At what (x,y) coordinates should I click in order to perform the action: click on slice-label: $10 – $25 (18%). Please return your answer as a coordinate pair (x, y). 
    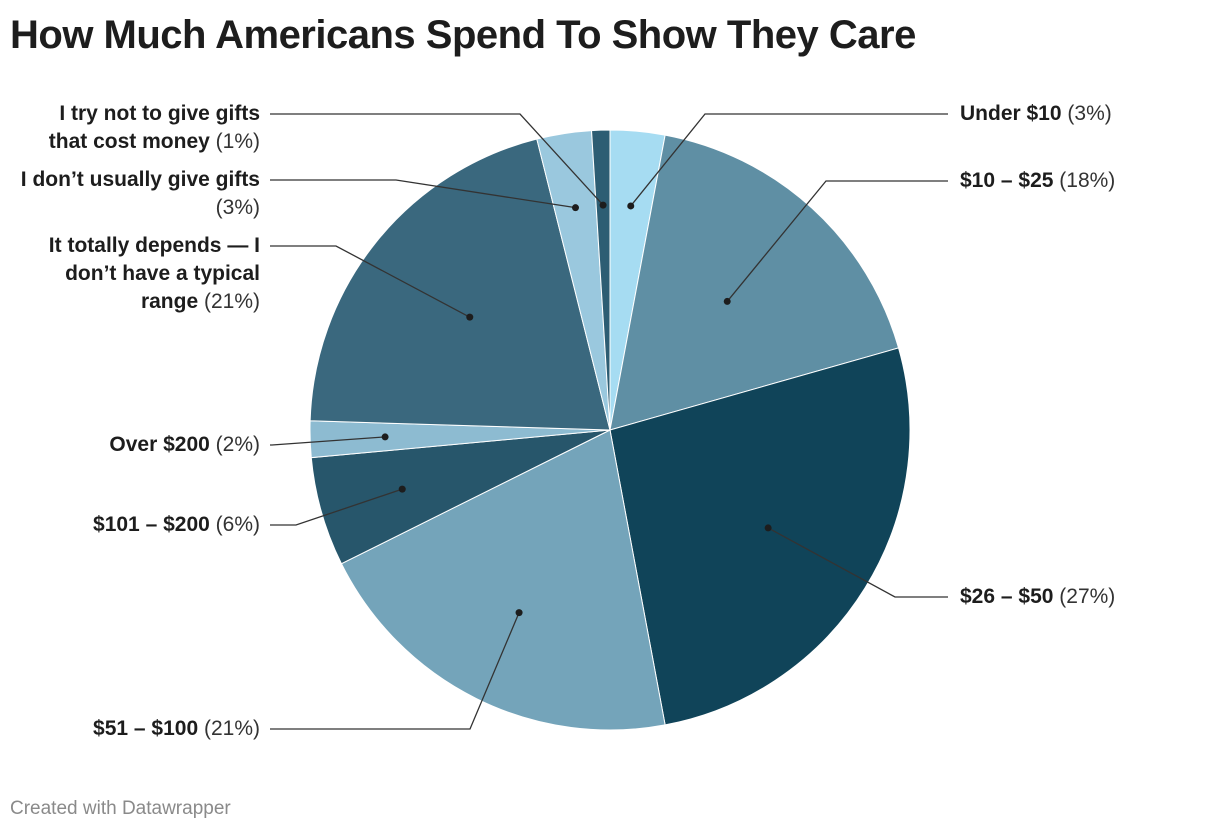
    Looking at the image, I should click on (1070, 181).